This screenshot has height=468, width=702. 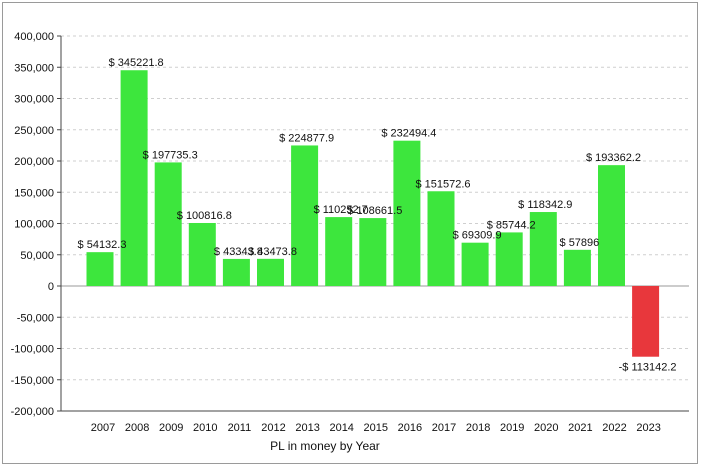 I want to click on bar-2020, so click(x=543, y=249).